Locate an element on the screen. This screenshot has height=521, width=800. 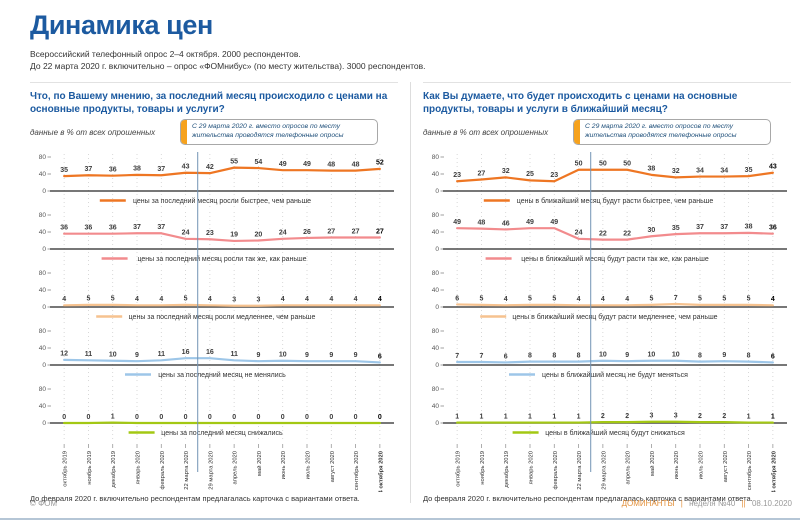
x-axis-label: август 2020 is located at coordinates (333, 466).